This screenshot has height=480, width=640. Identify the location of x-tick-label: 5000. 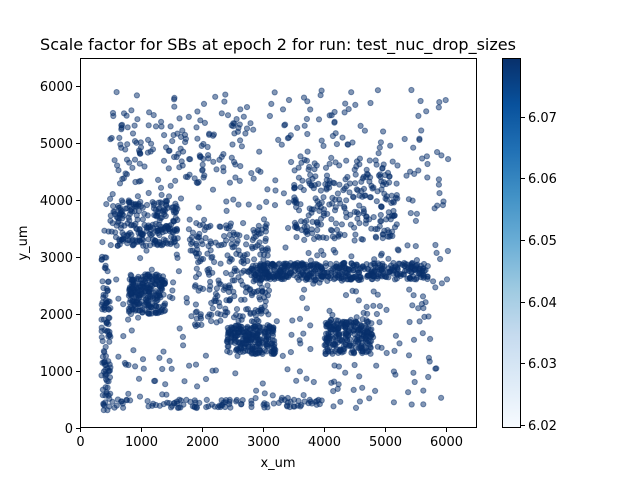
(385, 442).